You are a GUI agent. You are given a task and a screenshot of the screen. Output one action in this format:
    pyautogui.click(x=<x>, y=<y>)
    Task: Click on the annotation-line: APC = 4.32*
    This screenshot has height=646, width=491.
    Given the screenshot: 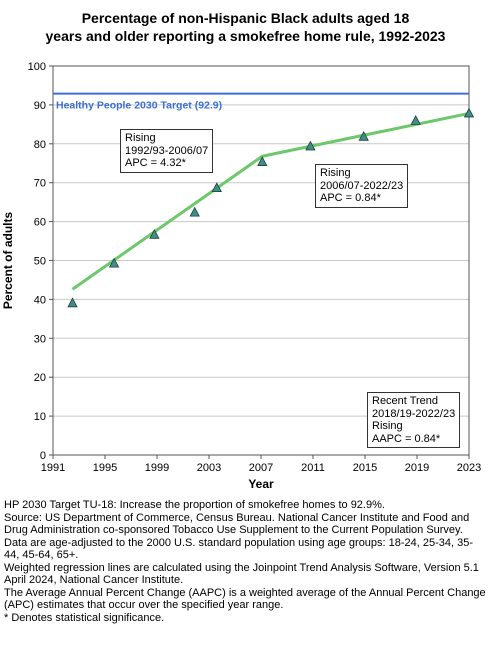 What is the action you would take?
    pyautogui.click(x=155, y=163)
    